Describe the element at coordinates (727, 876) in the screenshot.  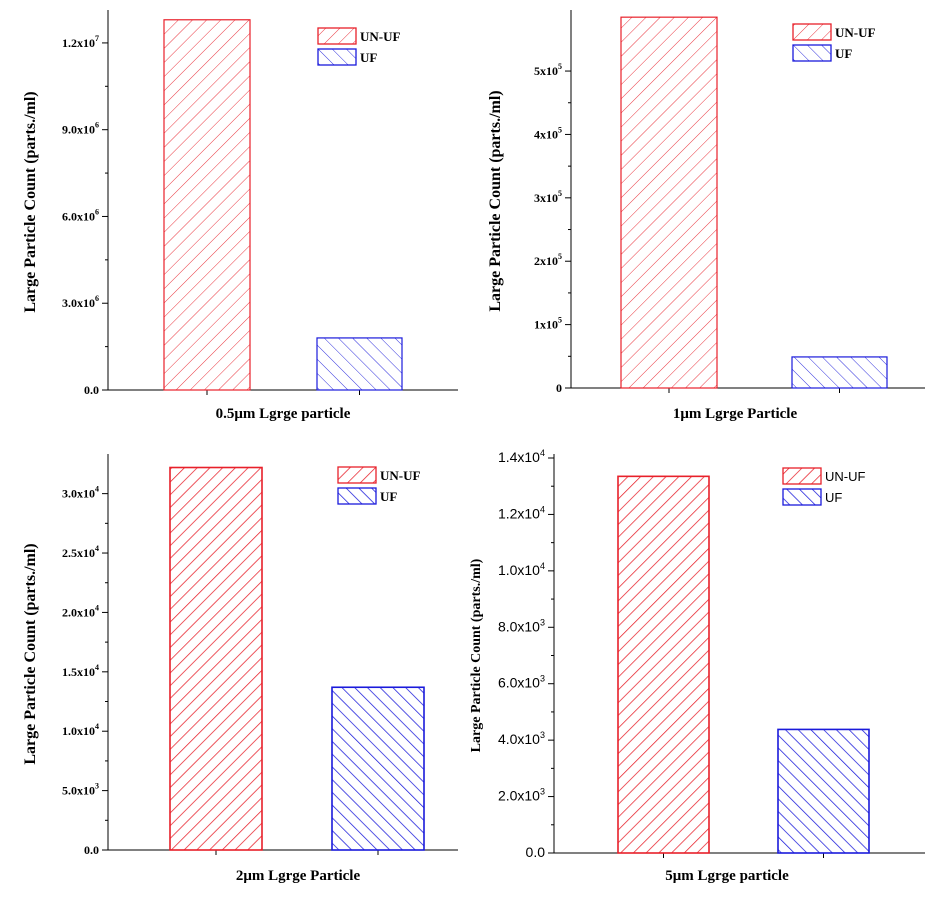
I see `x-axis-label: 5μm Lgrge particle` at that location.